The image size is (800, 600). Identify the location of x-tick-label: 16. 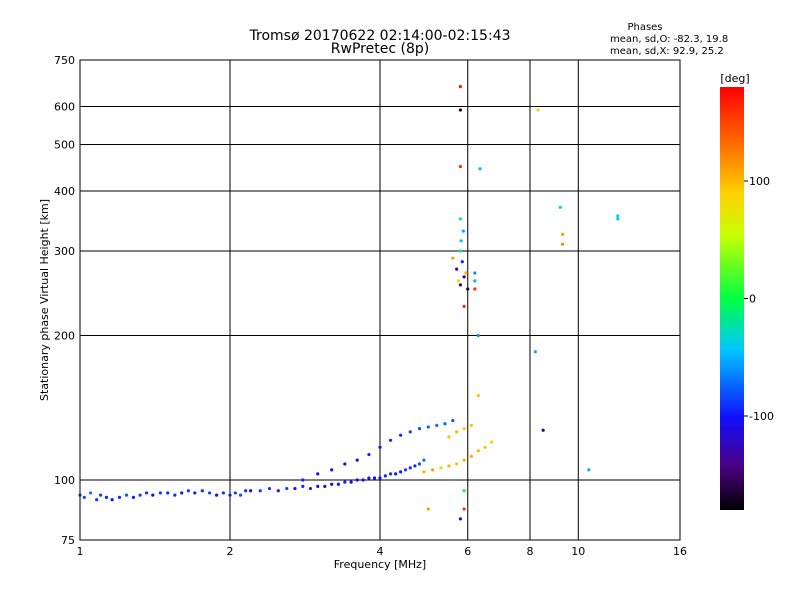
(680, 551).